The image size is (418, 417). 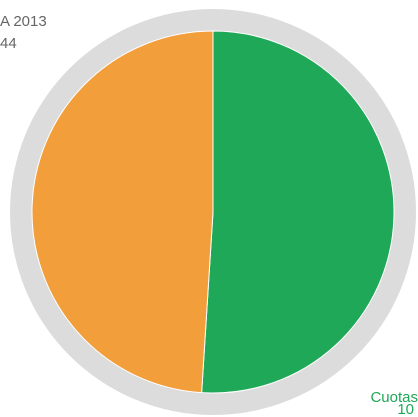 I want to click on slice-label: 44, so click(x=8, y=43).